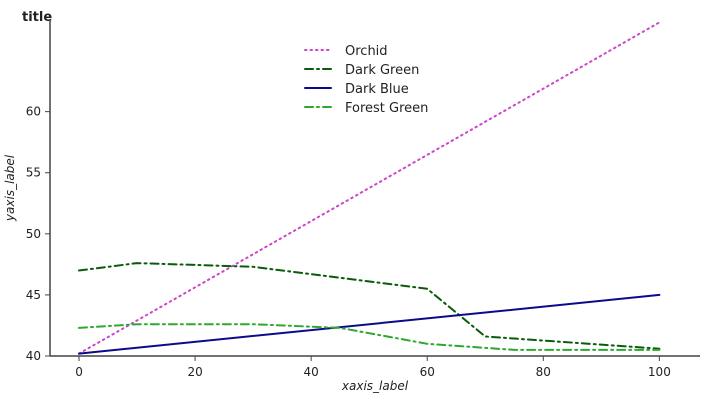 This screenshot has width=702, height=400. I want to click on legend-label: Forest Green, so click(386, 108).